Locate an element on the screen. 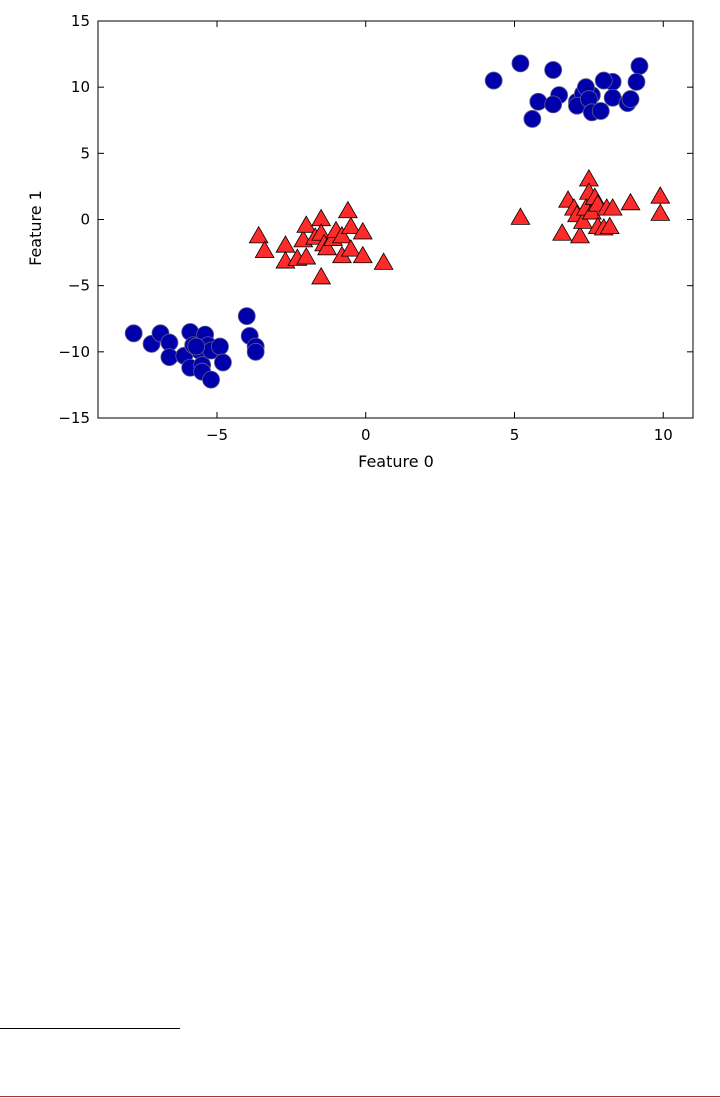  footnote-rule is located at coordinates (90, 1028).